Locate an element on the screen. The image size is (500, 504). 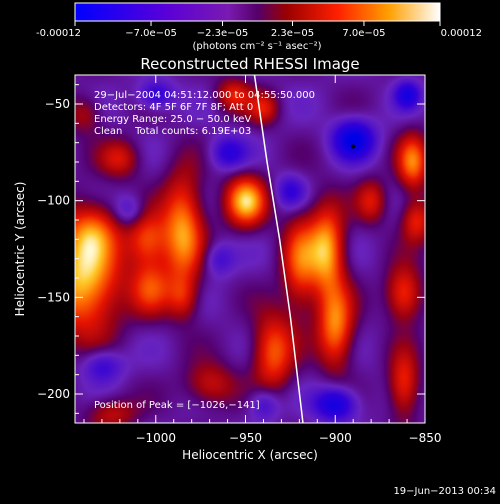
peak-marker is located at coordinates (353, 146).